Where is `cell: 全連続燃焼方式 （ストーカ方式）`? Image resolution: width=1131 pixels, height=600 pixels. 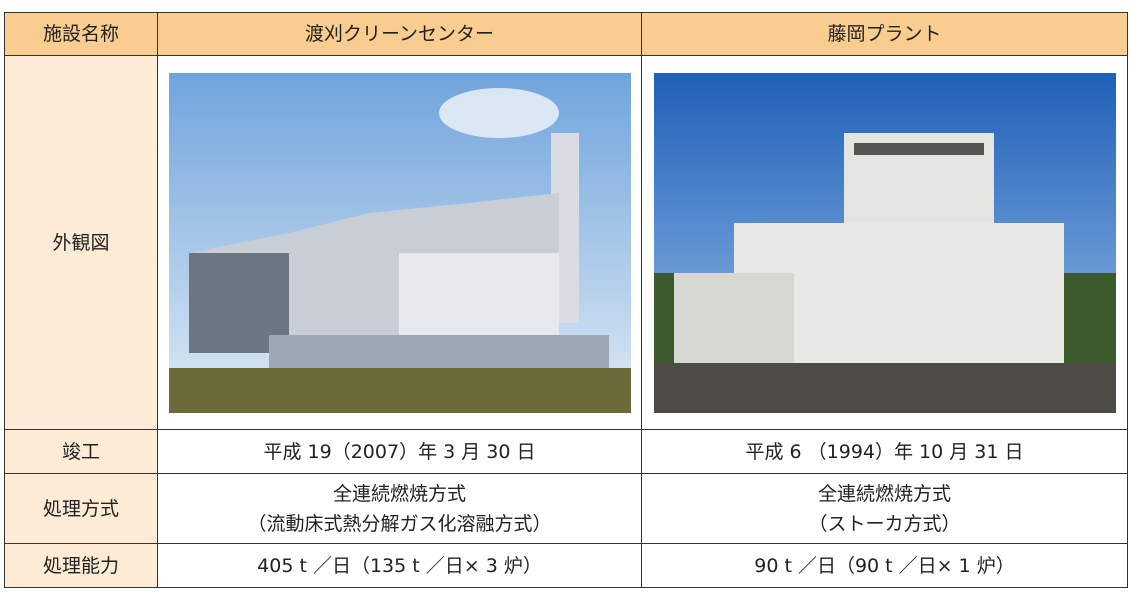
cell: 全連続燃焼方式 （ストーカ方式） is located at coordinates (884, 508).